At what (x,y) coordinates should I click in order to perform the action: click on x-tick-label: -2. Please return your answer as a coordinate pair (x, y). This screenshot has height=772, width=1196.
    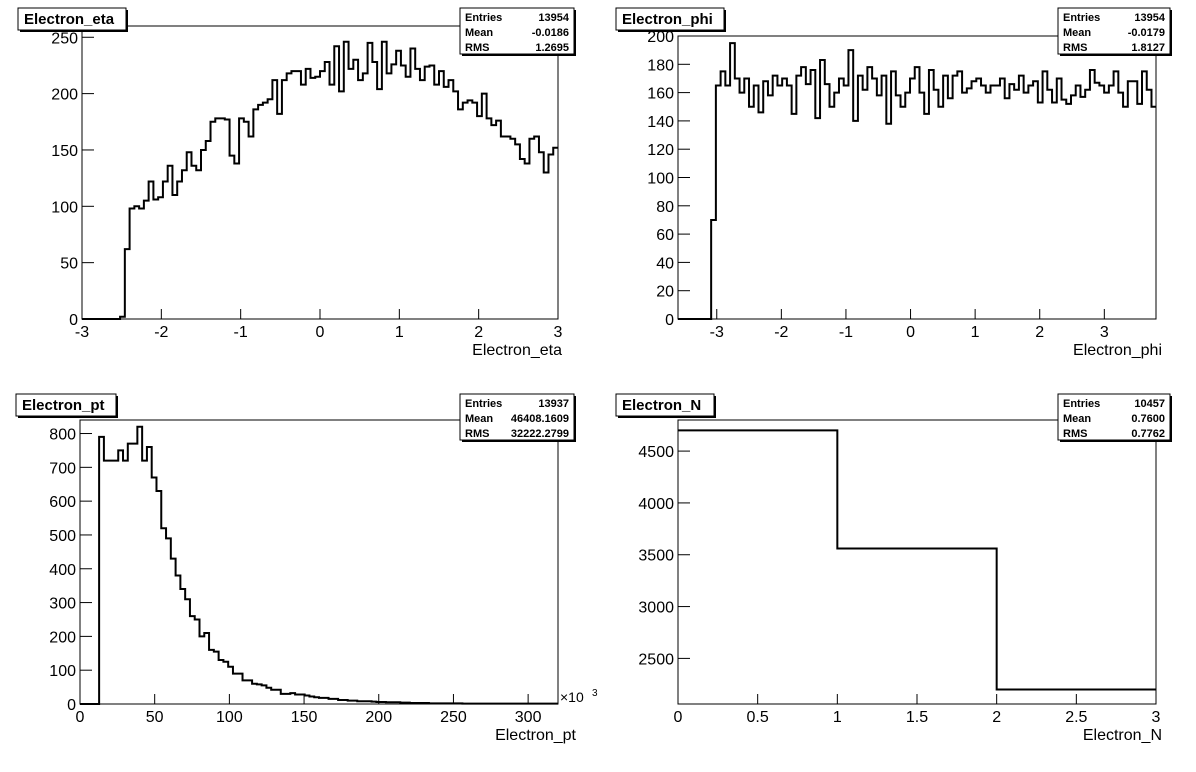
    Looking at the image, I should click on (781, 332).